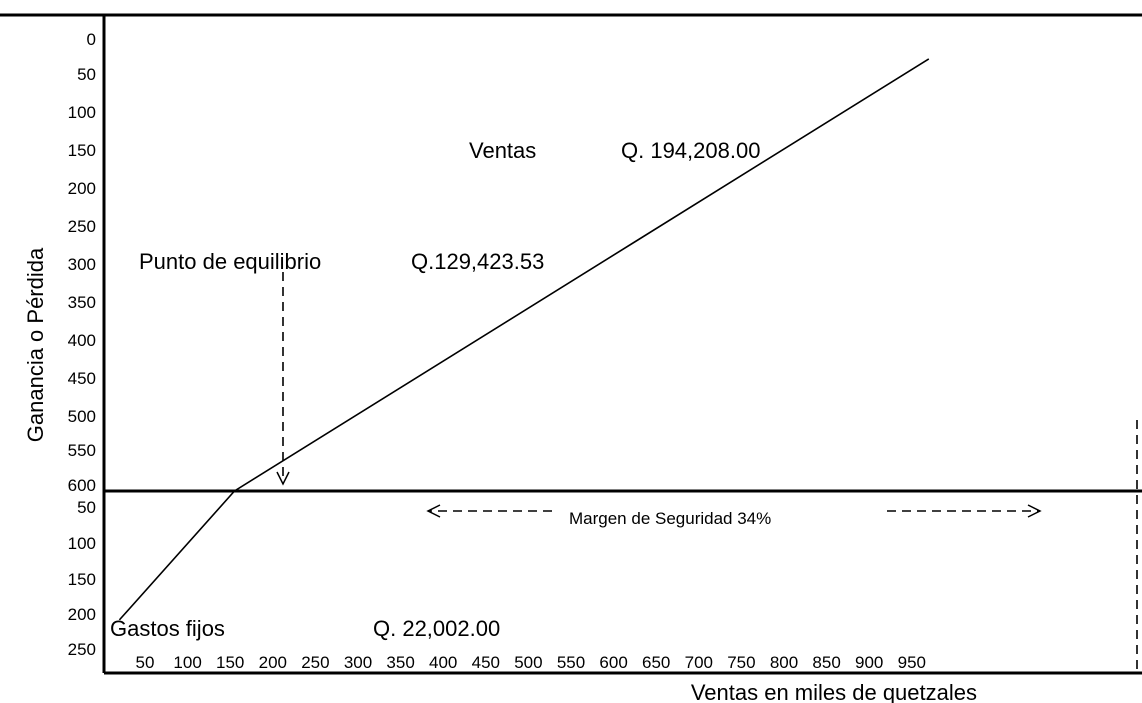  I want to click on y-tick-label: 0, so click(91, 39).